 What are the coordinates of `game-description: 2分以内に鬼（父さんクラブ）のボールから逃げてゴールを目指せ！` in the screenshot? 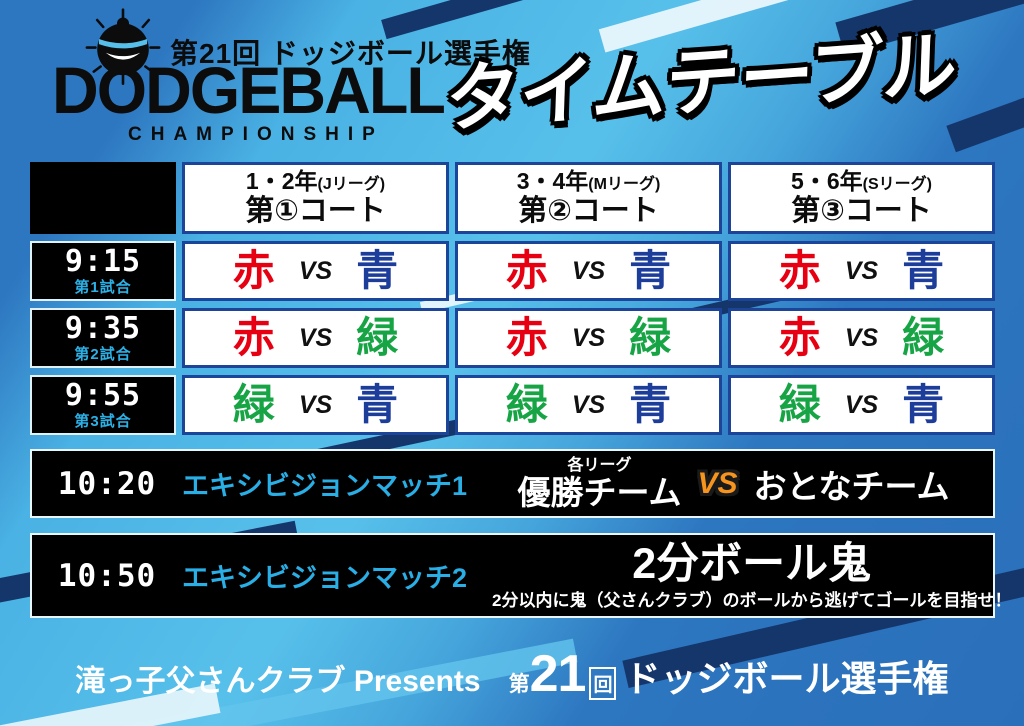 It's located at (752, 600).